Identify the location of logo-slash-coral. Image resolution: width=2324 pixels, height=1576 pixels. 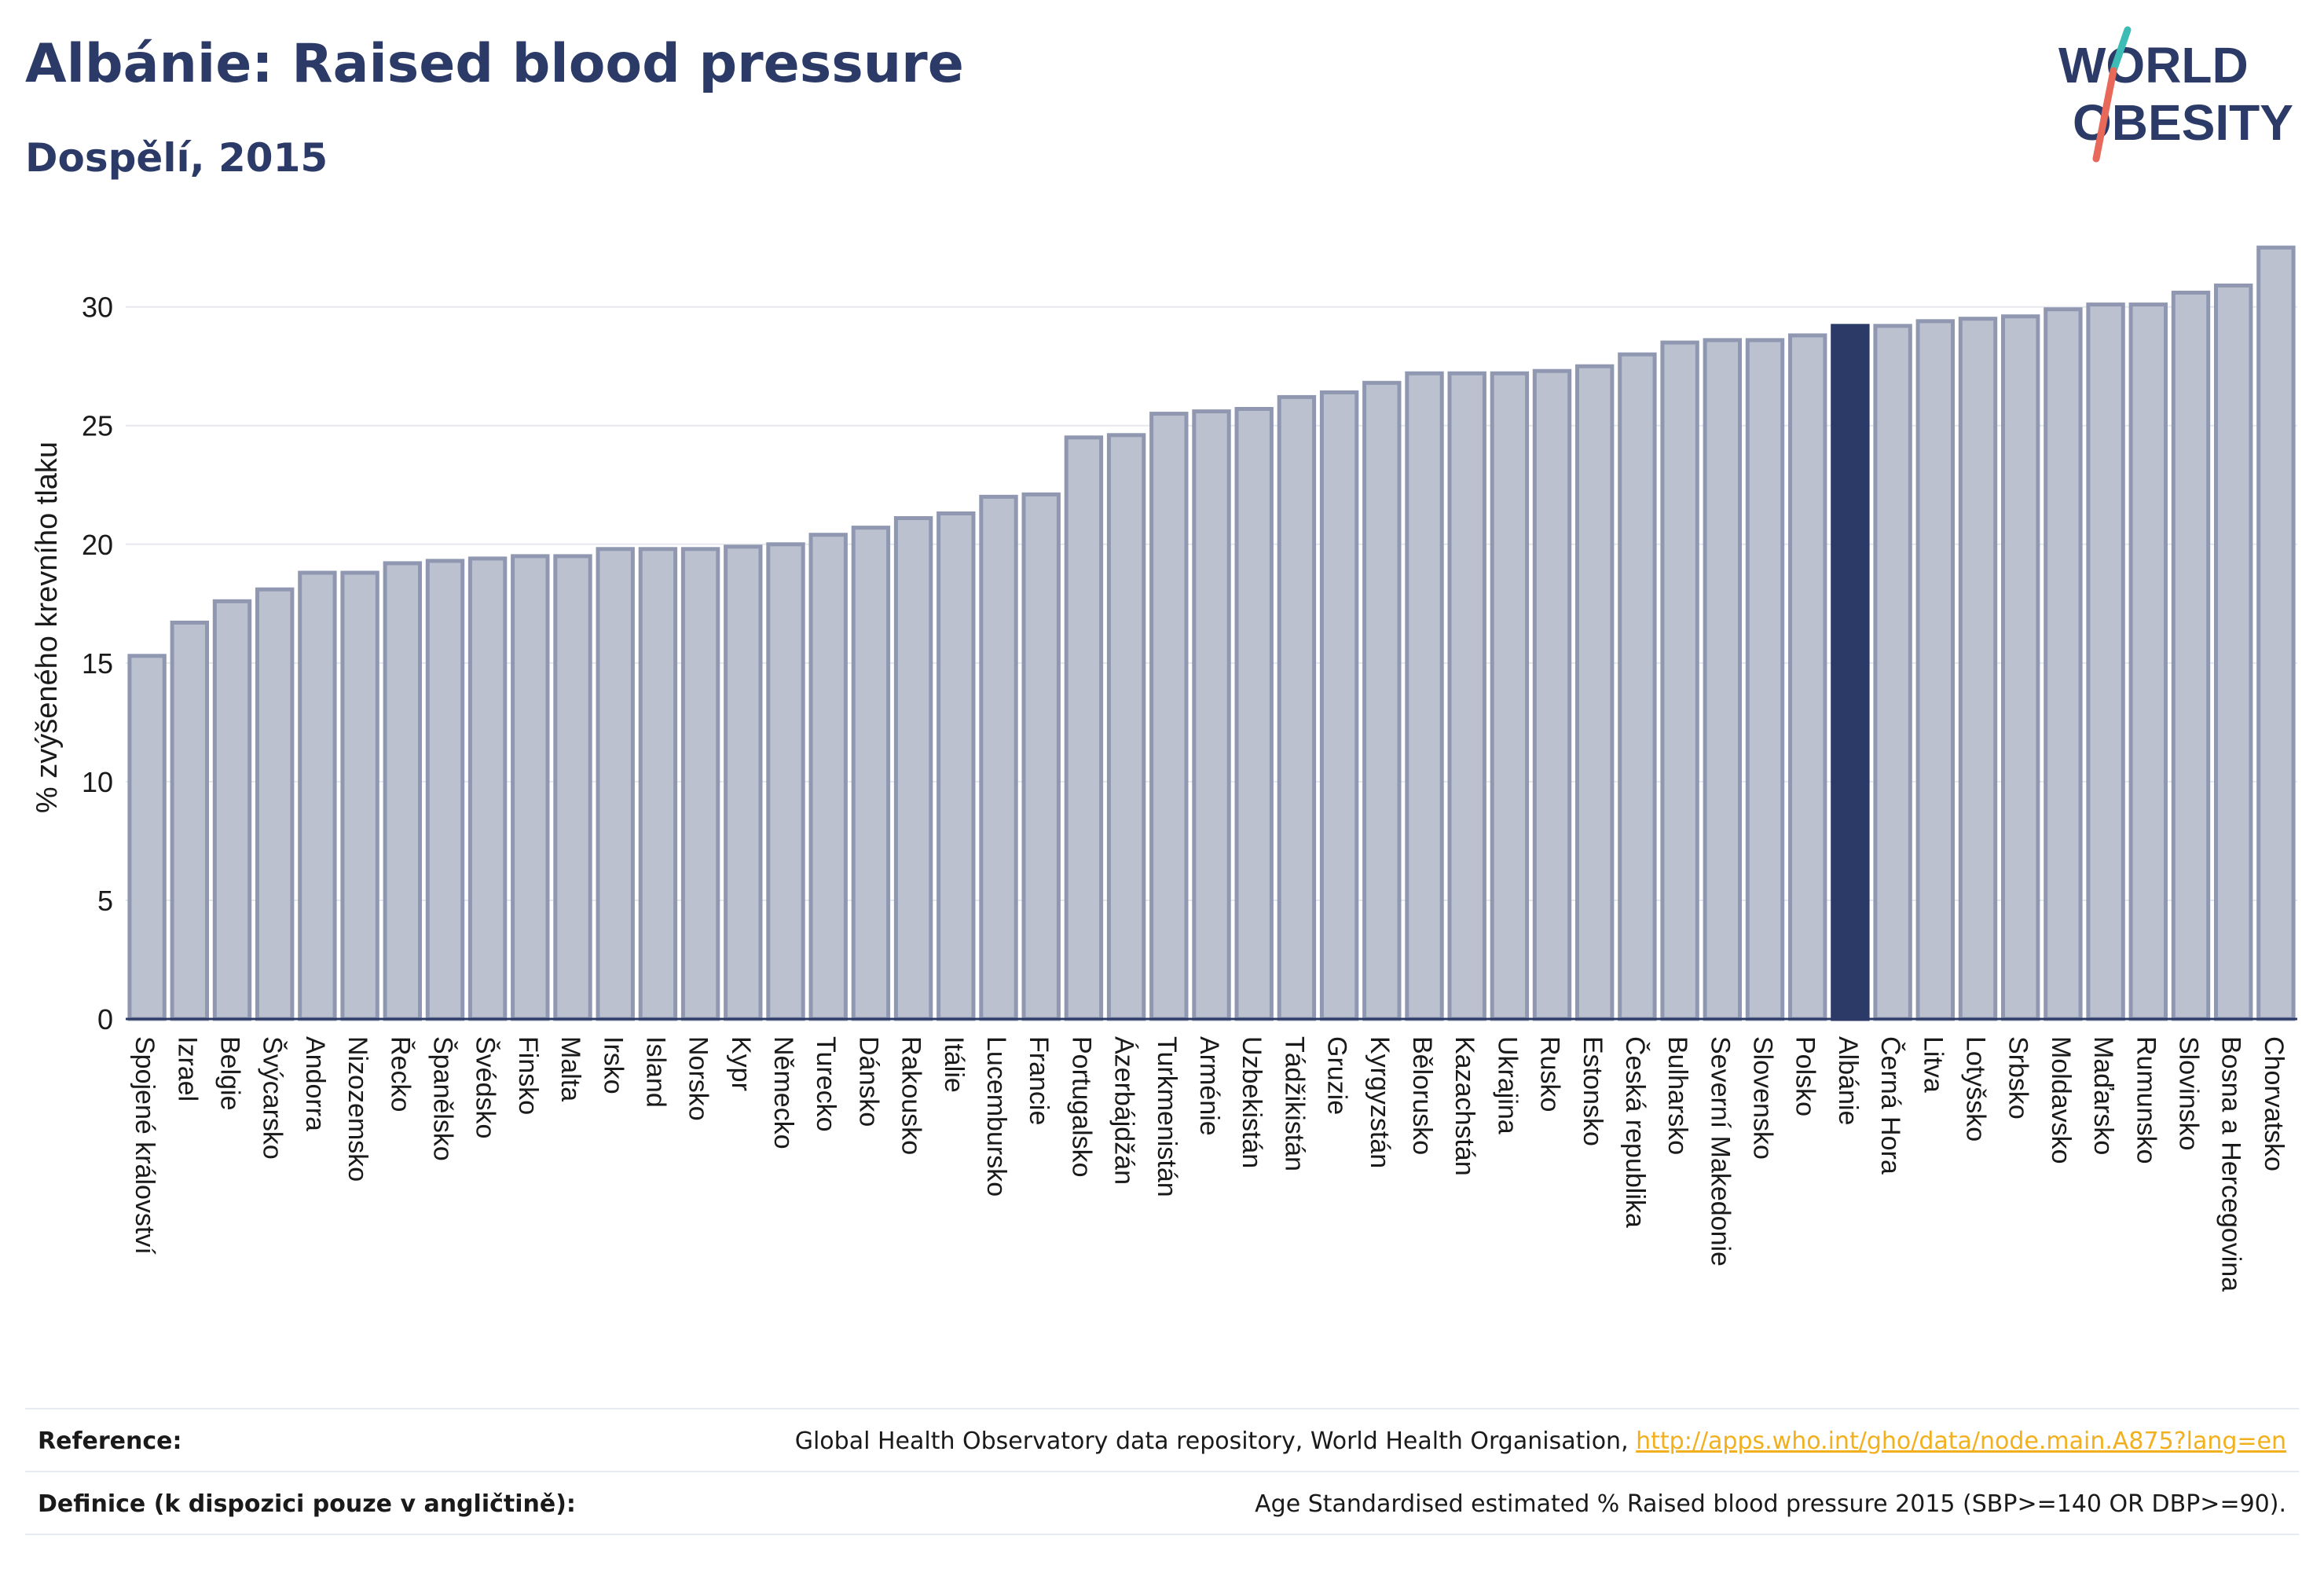
(2104, 115).